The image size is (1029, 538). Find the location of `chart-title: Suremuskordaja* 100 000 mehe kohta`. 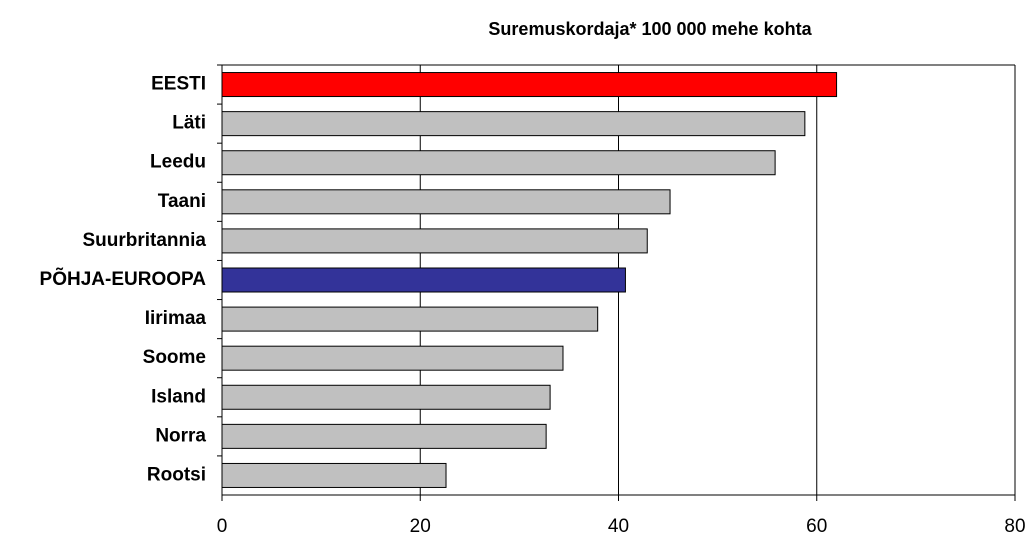

chart-title: Suremuskordaja* 100 000 mehe kohta is located at coordinates (650, 29).